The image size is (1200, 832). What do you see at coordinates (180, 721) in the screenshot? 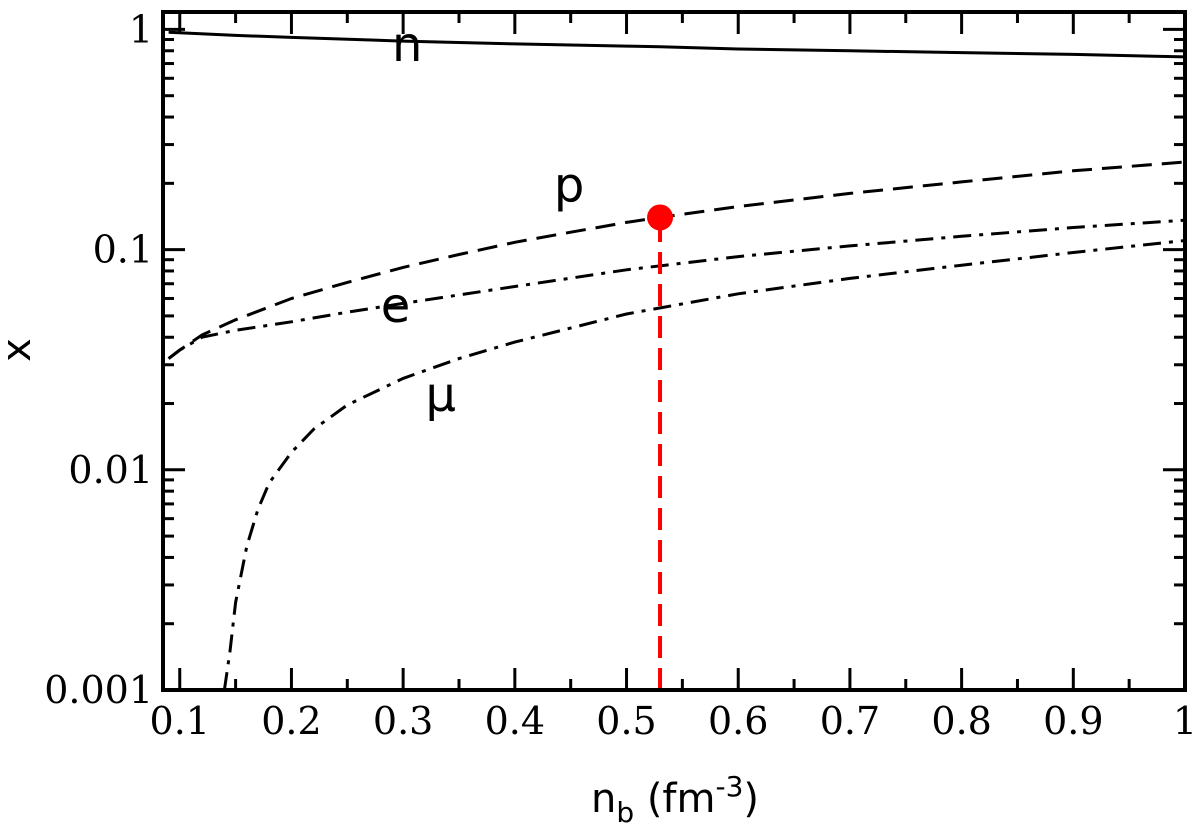
I see `x-tick-label: 0.1` at bounding box center [180, 721].